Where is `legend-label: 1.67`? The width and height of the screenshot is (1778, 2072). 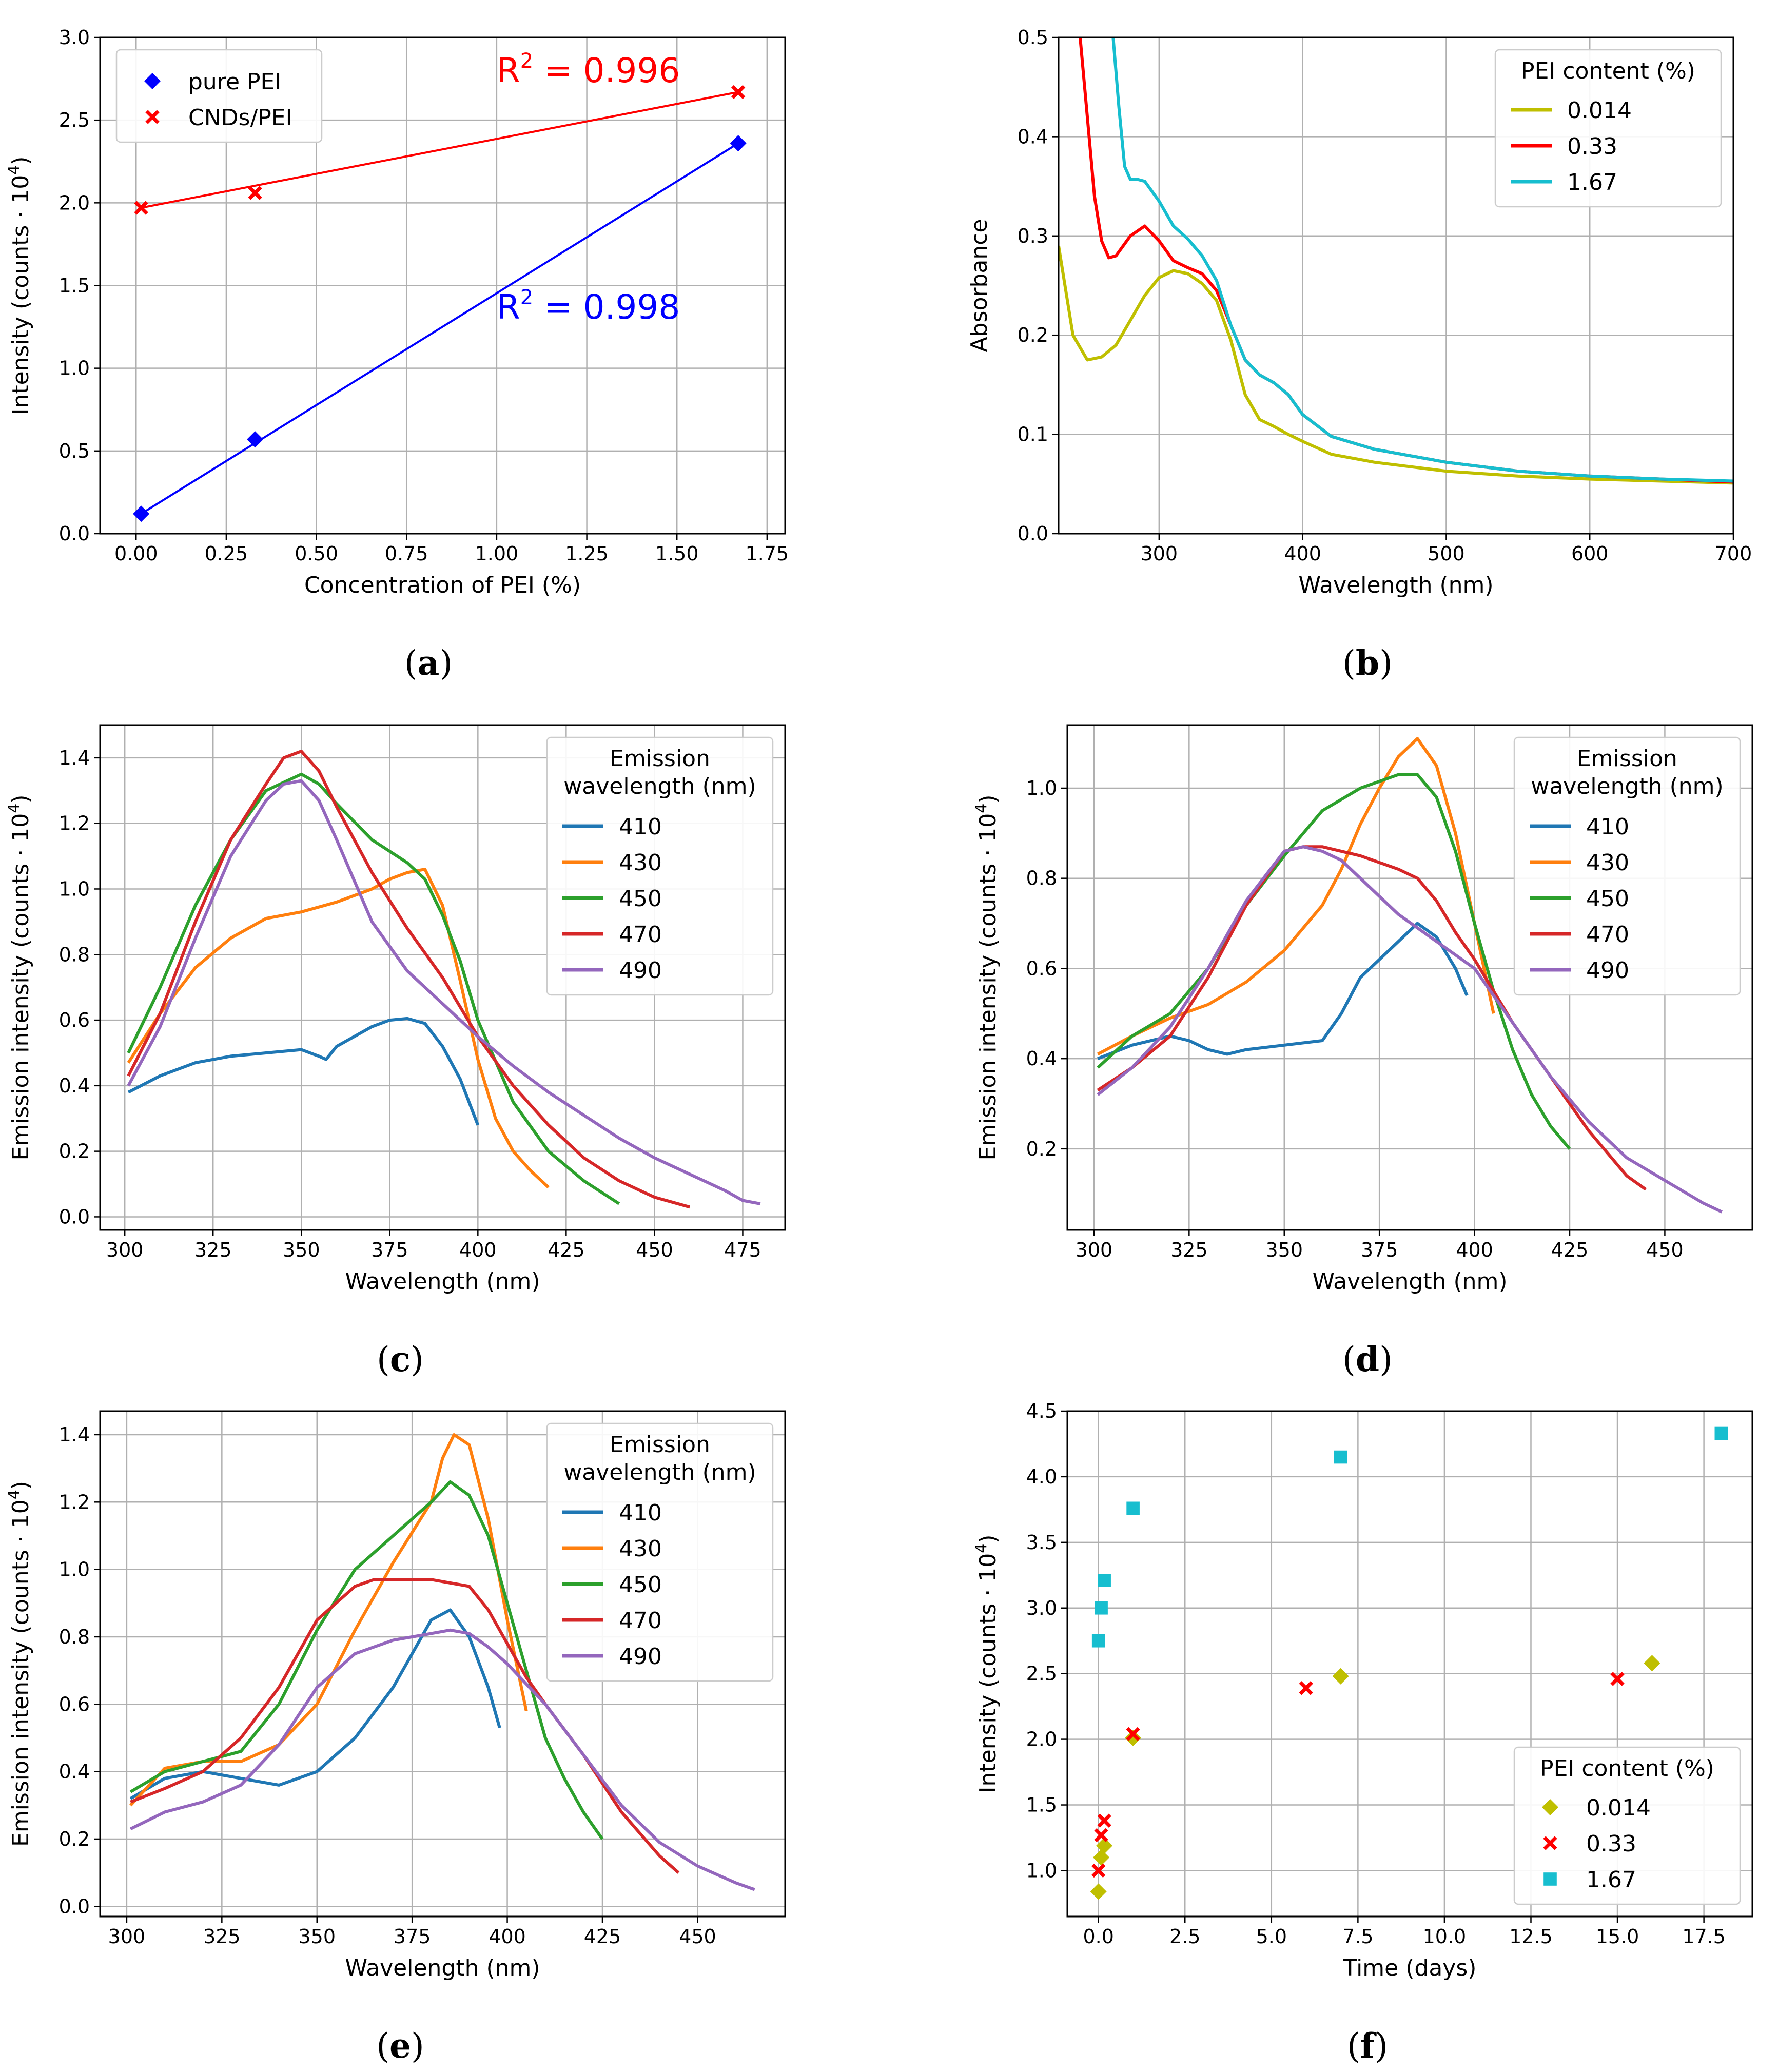
legend-label: 1.67 is located at coordinates (1592, 182).